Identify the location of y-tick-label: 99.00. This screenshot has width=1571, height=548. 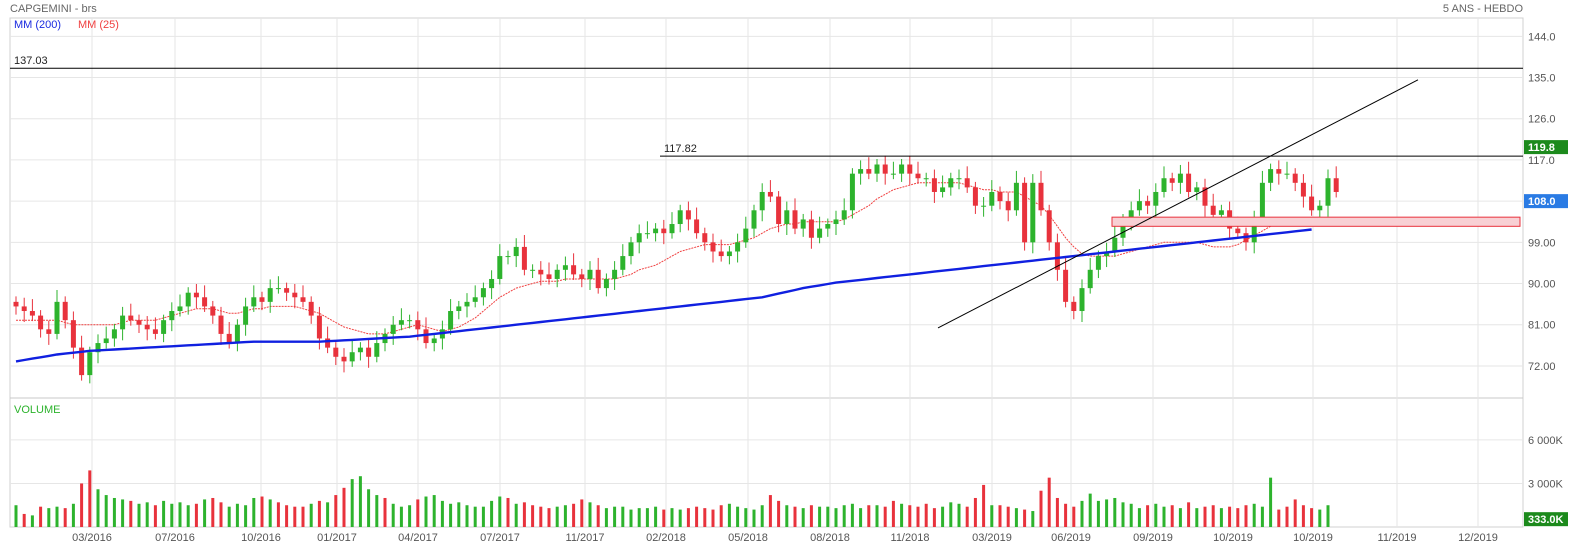
(1542, 243).